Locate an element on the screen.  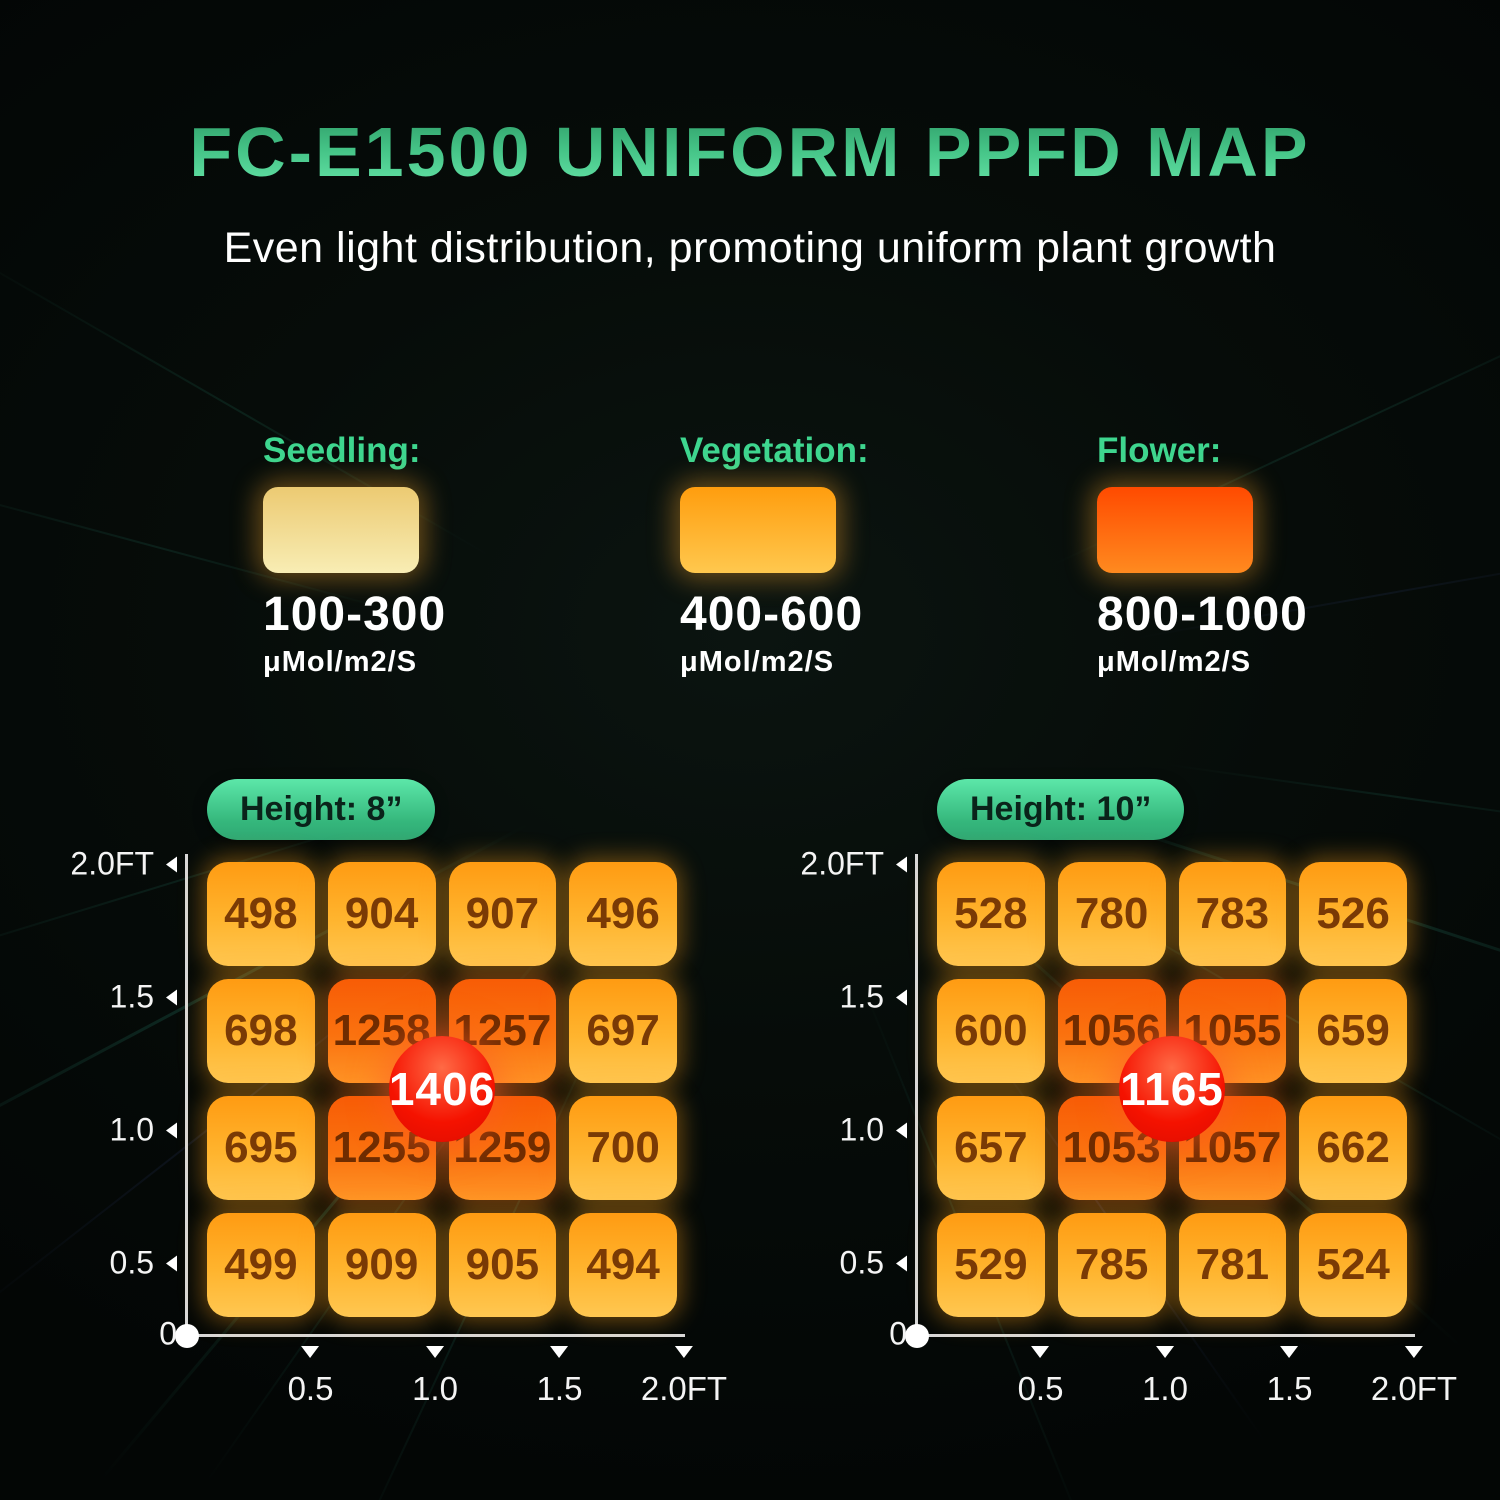
y-axis-tick: 0.5 is located at coordinates (866, 1263).